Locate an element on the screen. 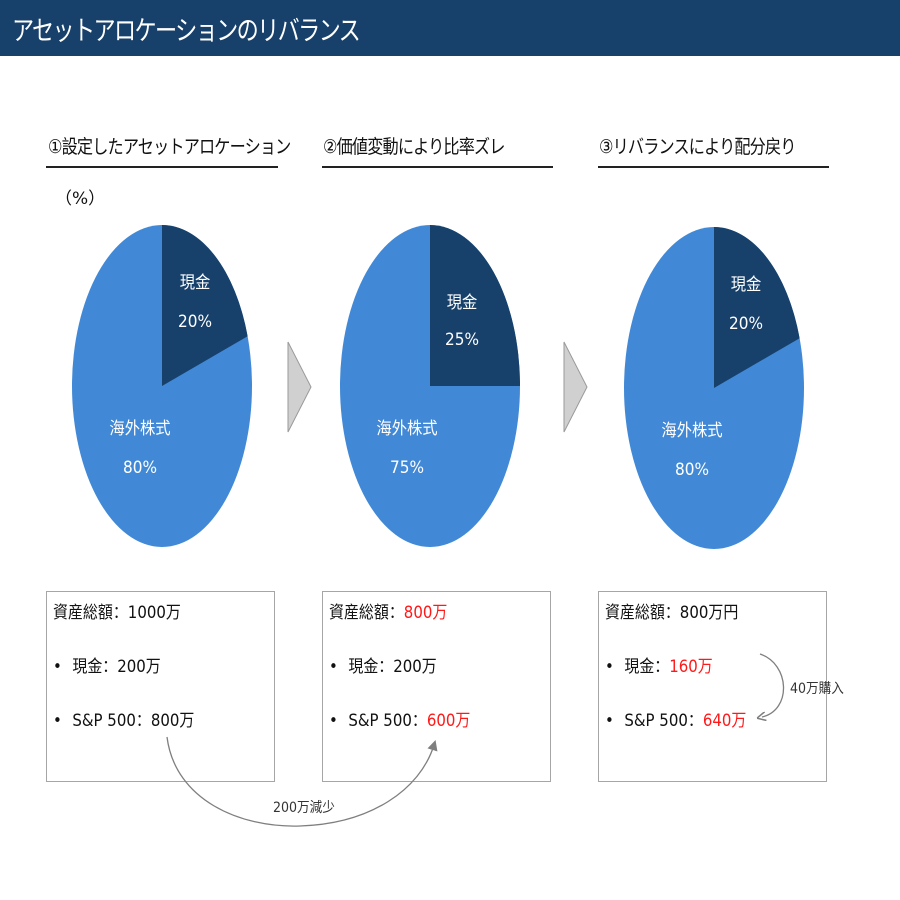  step-1-rule is located at coordinates (162, 167).